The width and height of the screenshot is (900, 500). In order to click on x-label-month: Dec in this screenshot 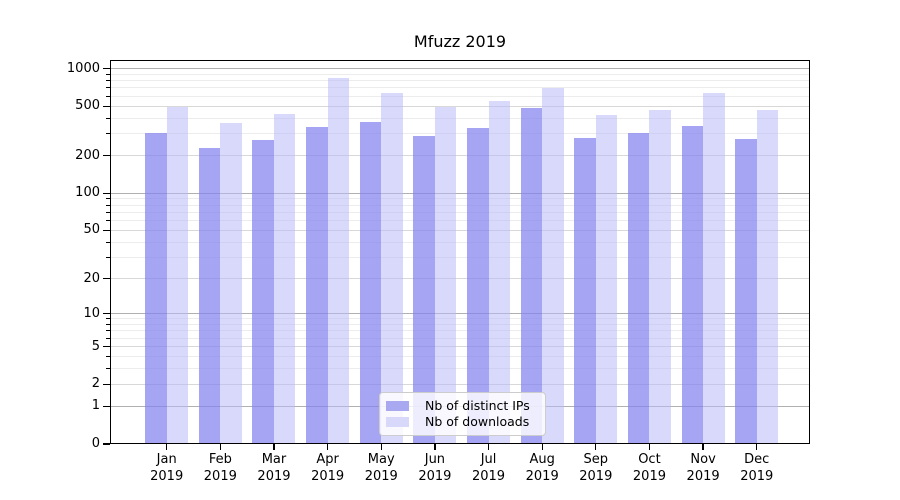, I will do `click(757, 459)`.